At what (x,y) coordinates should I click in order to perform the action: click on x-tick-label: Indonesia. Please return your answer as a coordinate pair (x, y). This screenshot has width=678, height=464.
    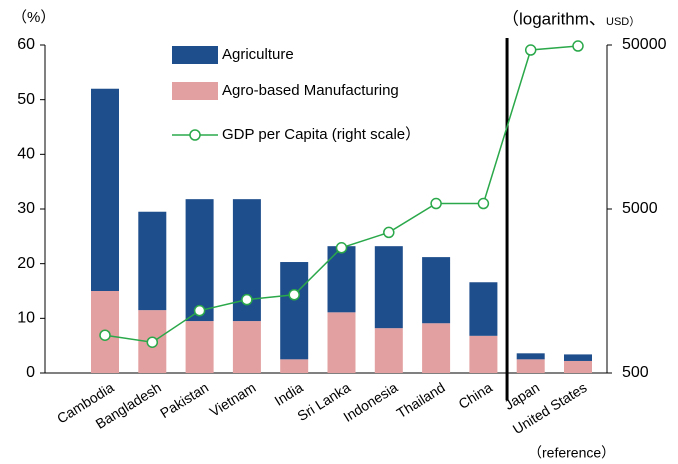
    Looking at the image, I should click on (370, 402).